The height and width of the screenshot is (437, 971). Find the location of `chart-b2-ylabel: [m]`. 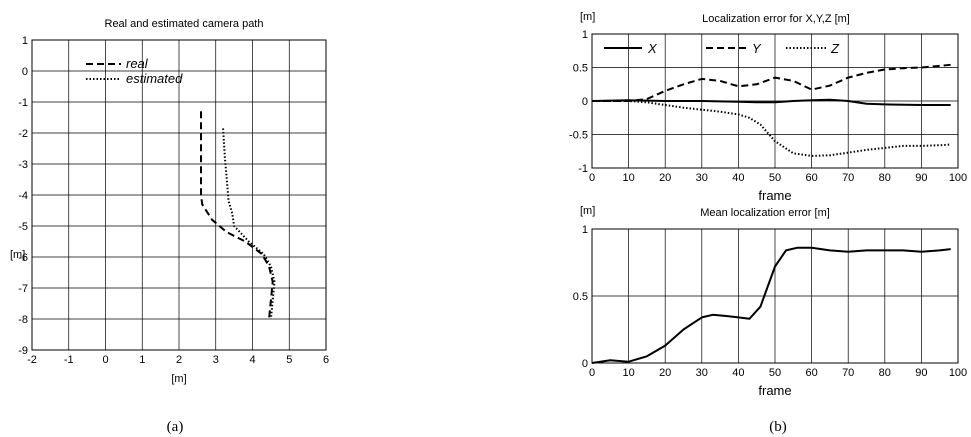

chart-b2-ylabel: [m] is located at coordinates (587, 211).